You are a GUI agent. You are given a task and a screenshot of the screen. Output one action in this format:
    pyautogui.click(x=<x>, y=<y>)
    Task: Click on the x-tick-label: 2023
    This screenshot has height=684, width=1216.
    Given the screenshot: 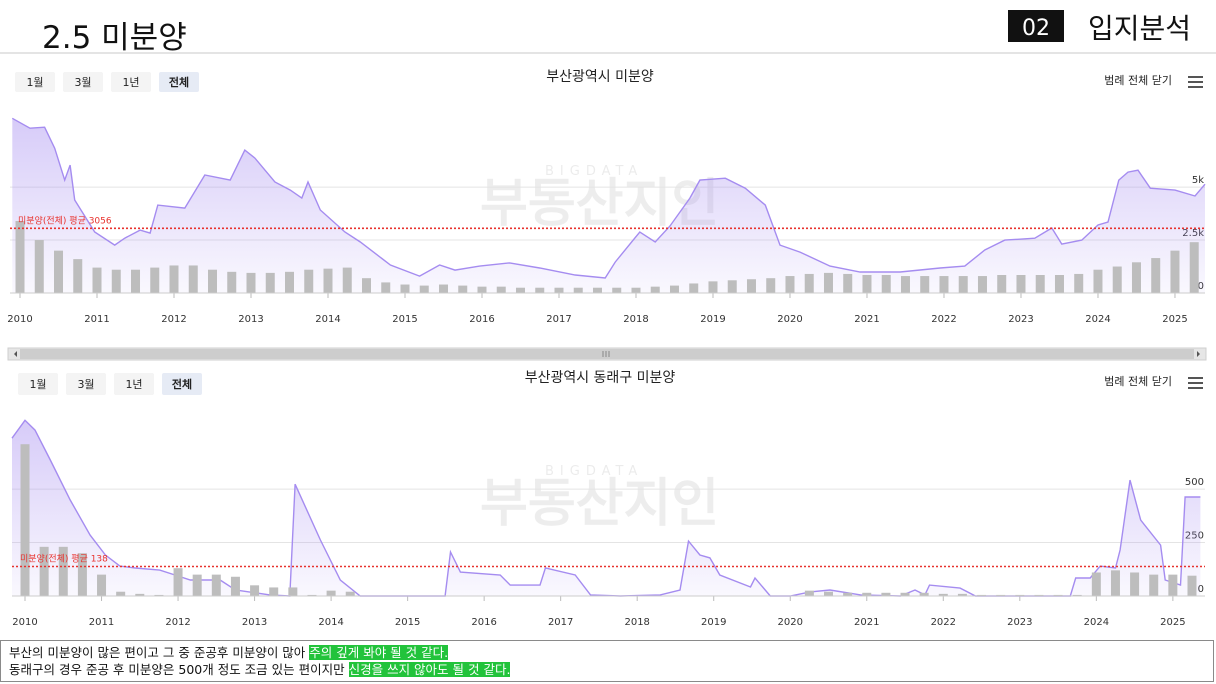 What is the action you would take?
    pyautogui.click(x=1020, y=319)
    